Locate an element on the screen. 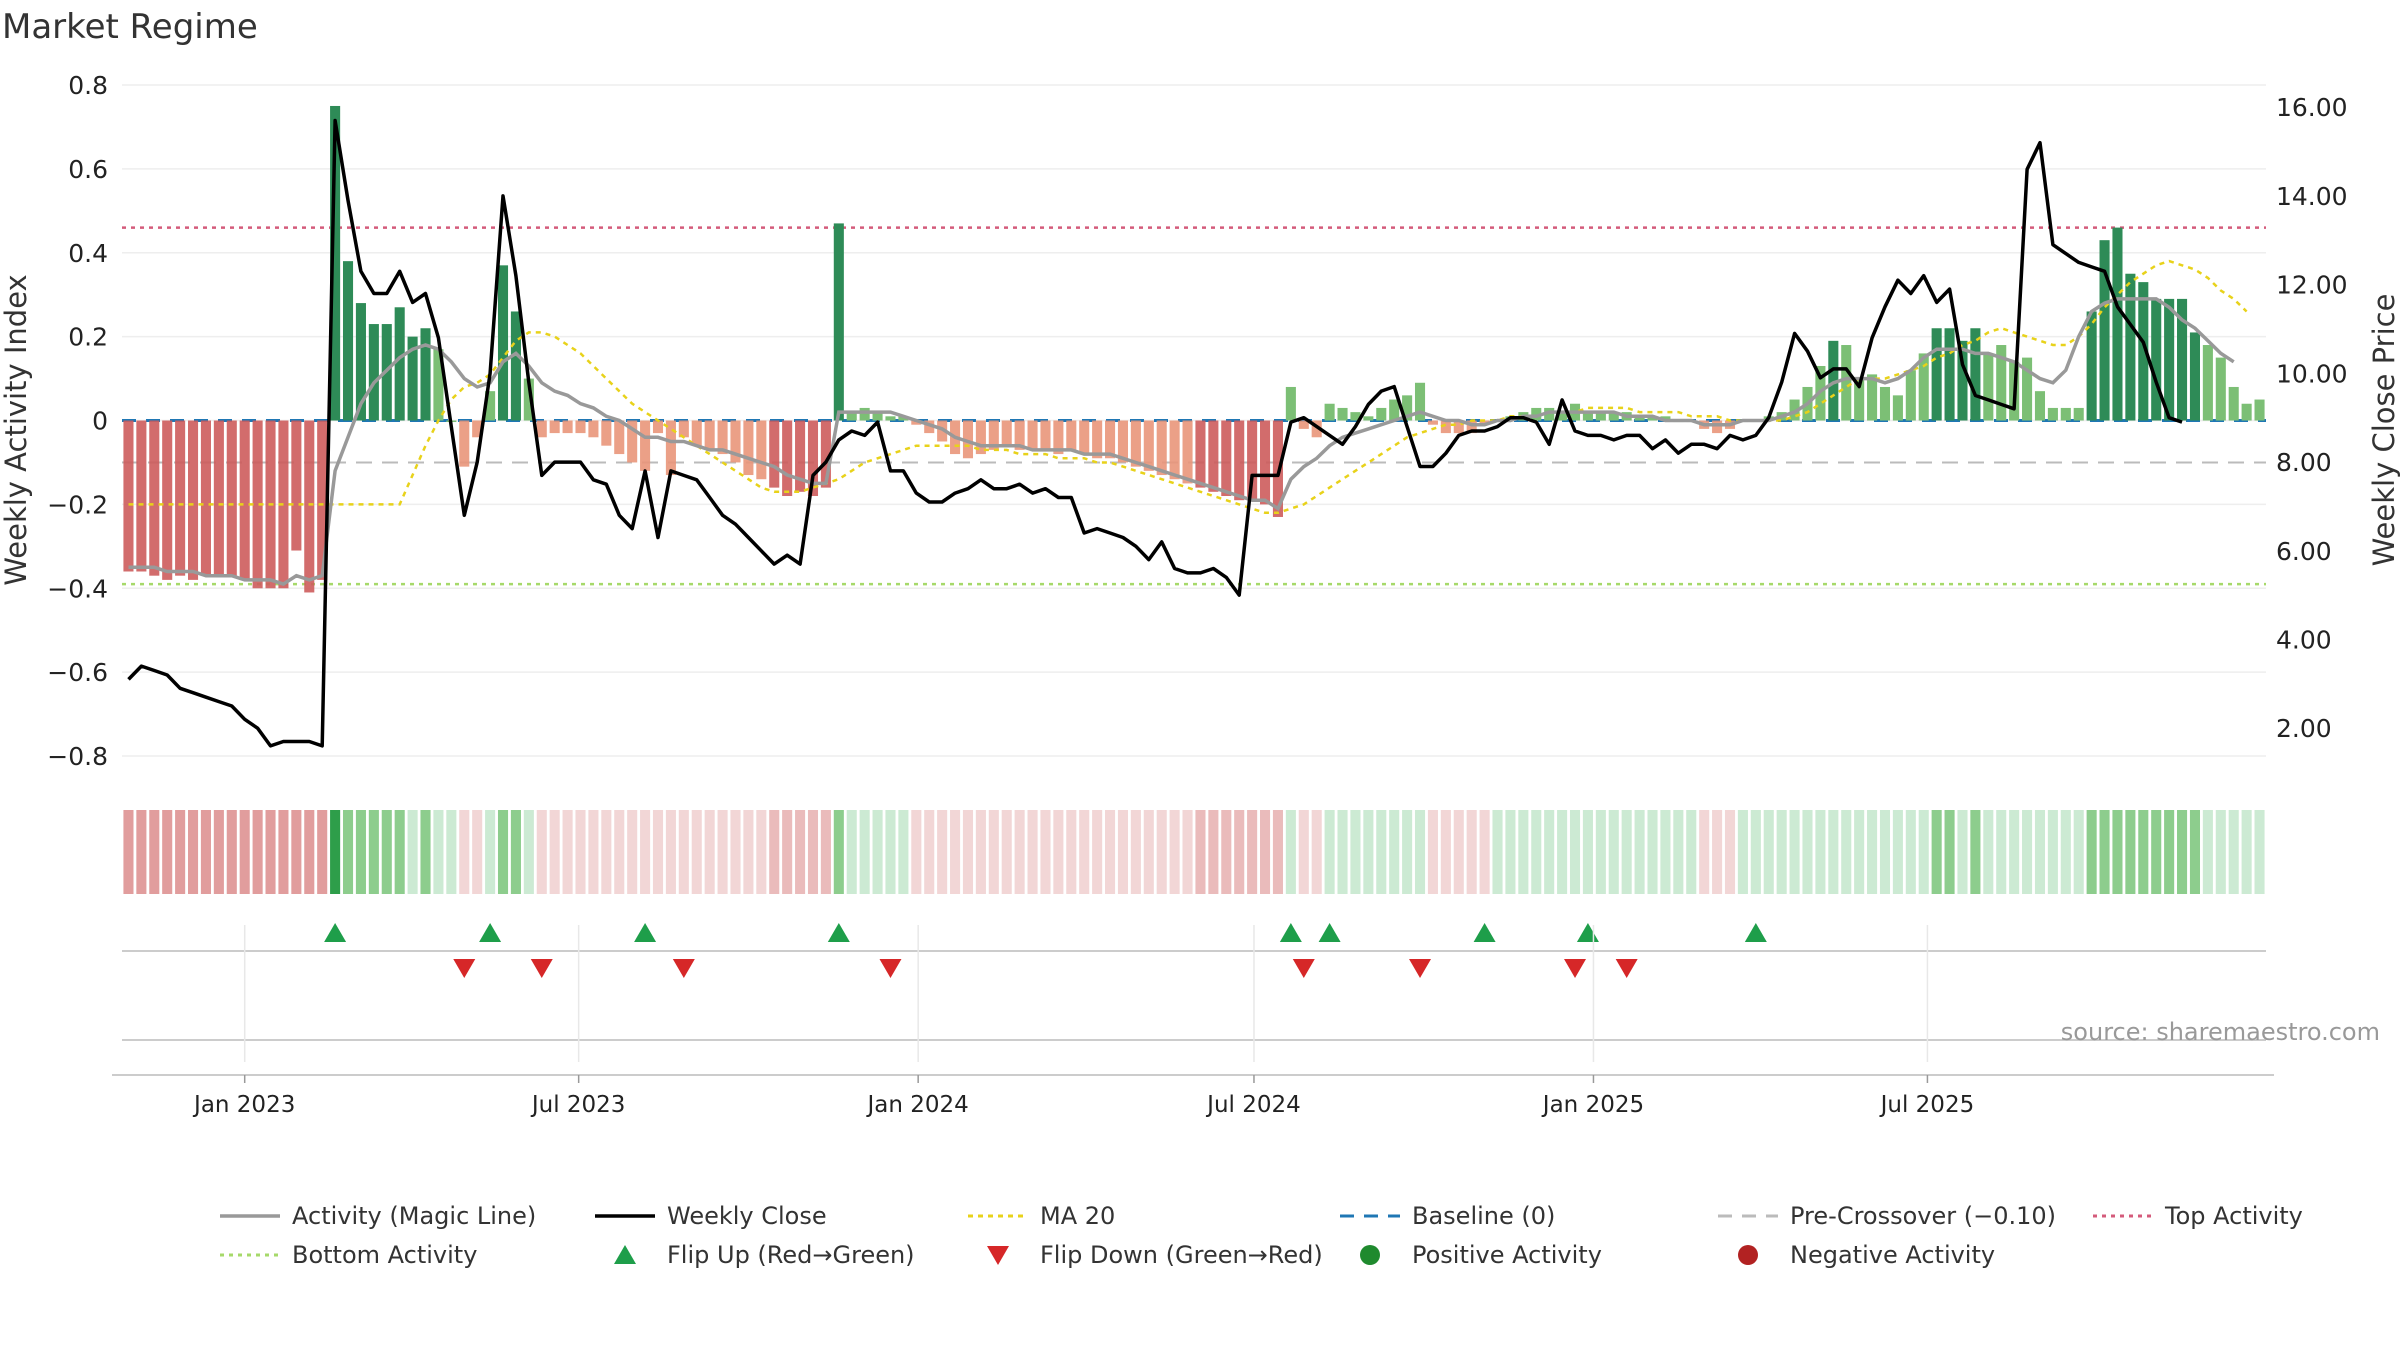 This screenshot has width=2400, height=1350. chart-title: Market Regime is located at coordinates (130, 27).